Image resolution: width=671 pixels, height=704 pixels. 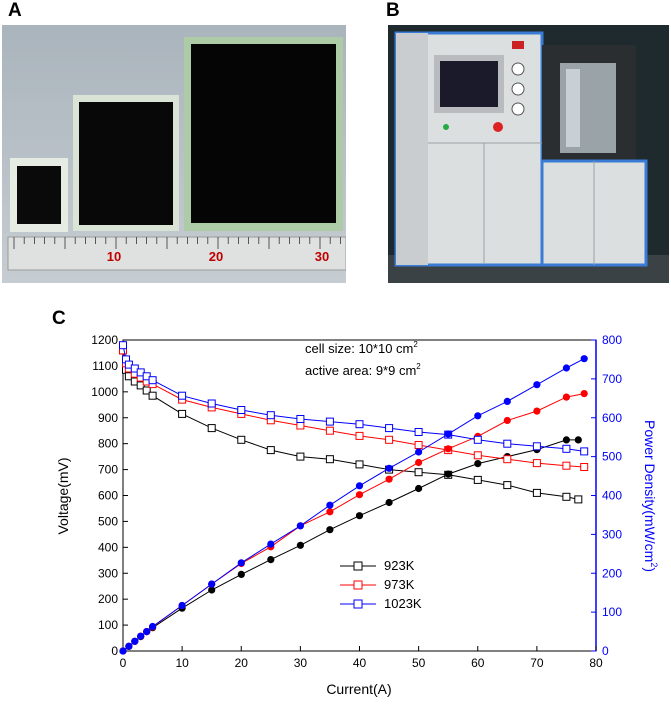 I want to click on station-furnace-highlight, so click(x=573, y=108).